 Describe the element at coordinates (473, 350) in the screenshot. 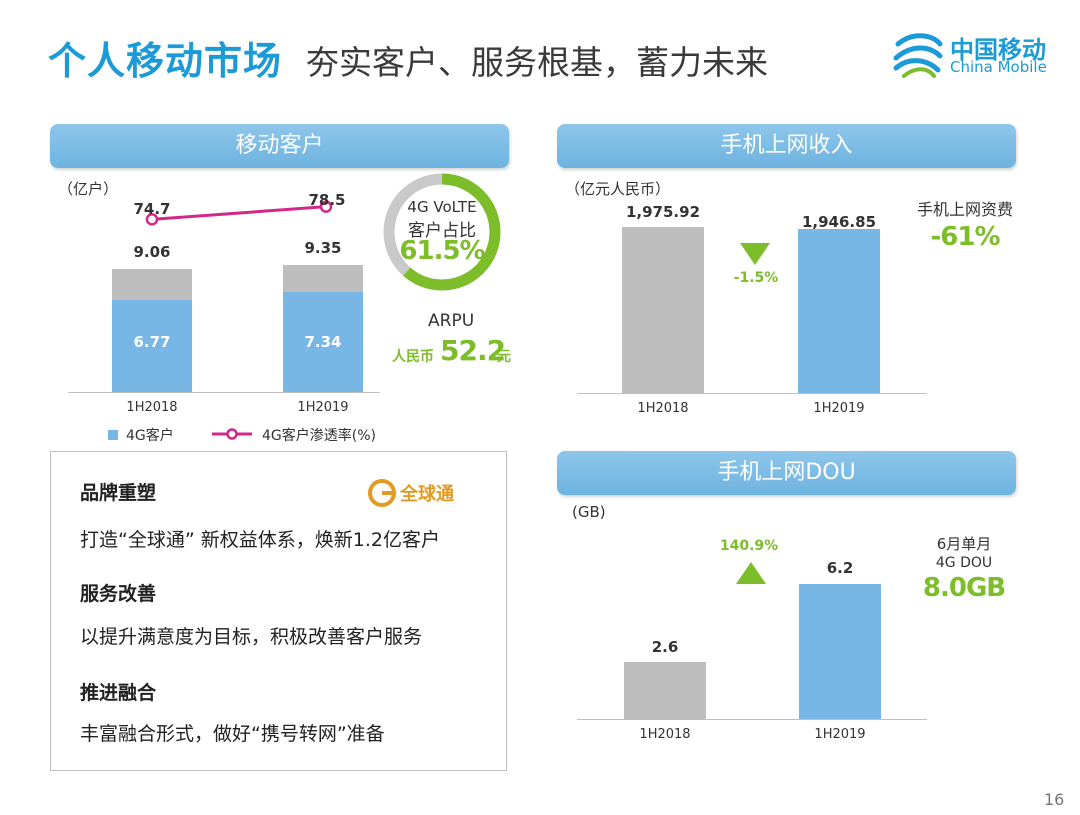

I see `arpu-value: 52.2` at that location.